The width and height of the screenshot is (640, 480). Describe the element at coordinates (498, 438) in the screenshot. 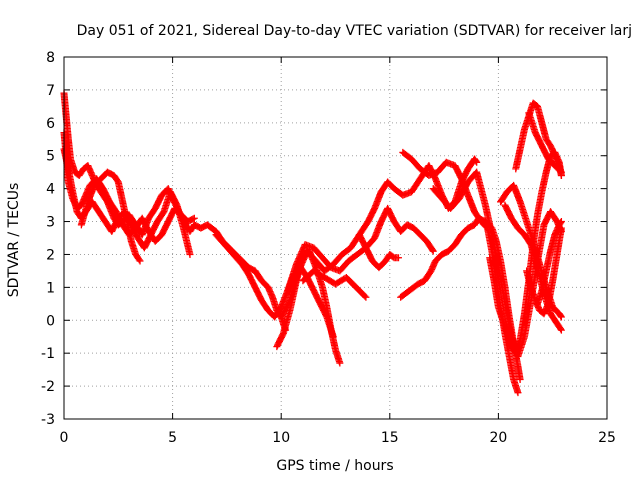

I see `x-tick-label: 20` at that location.